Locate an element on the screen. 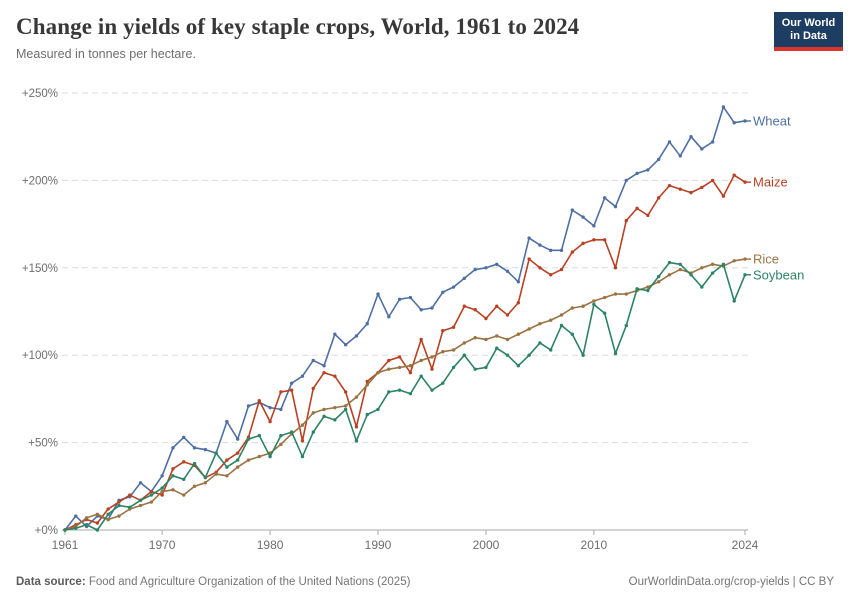 The image size is (850, 600). y-axis-tick-label: +150% is located at coordinates (40, 269).